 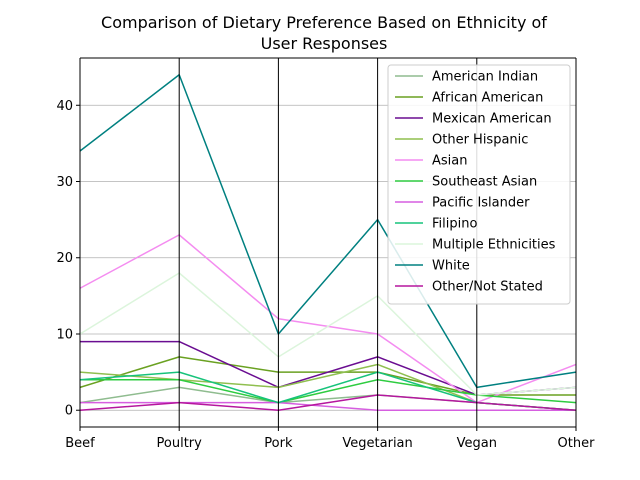 What do you see at coordinates (481, 203) in the screenshot?
I see `legend-label: Pacific Islander` at bounding box center [481, 203].